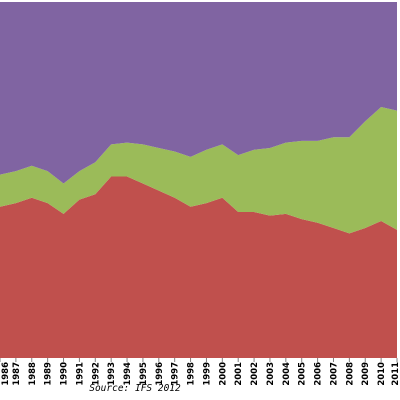  I want to click on x-tick-label: 2004, so click(287, 374).